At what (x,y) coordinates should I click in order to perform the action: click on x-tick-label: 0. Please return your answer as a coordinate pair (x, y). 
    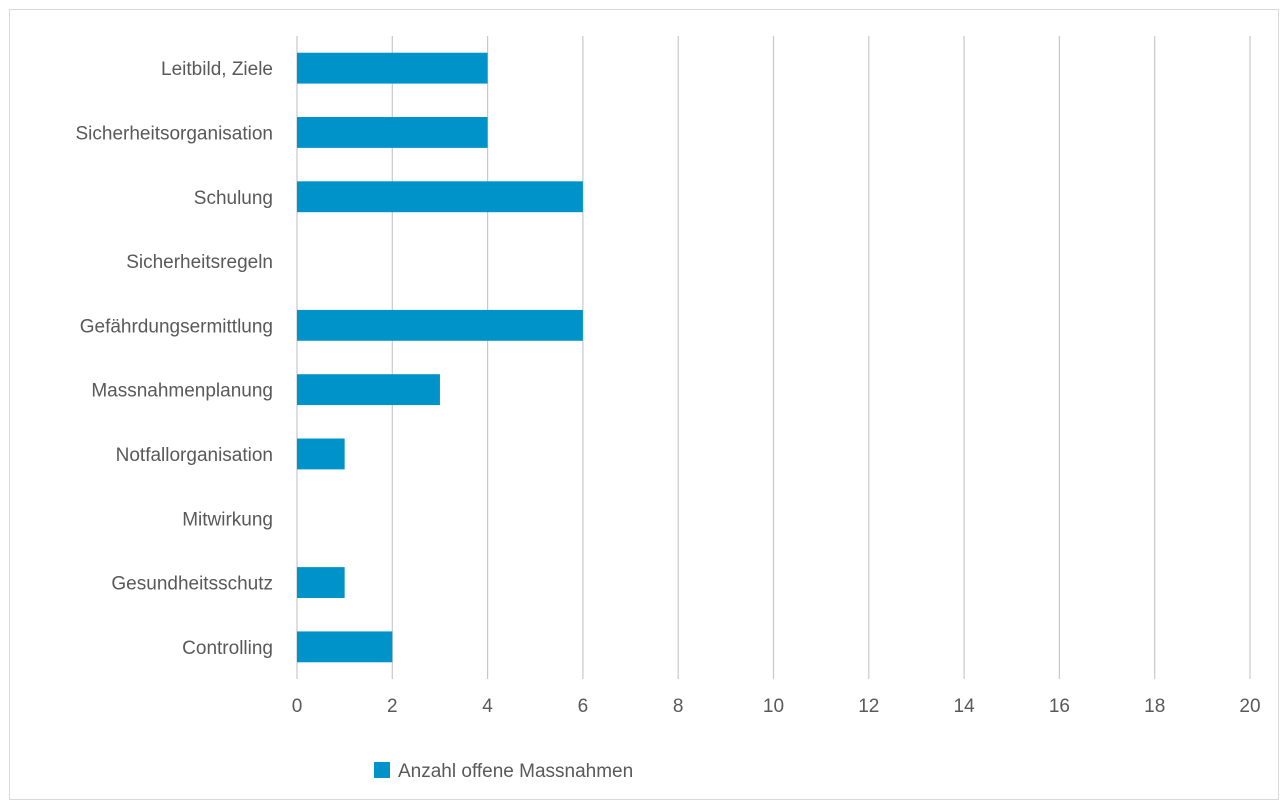
    Looking at the image, I should click on (297, 706).